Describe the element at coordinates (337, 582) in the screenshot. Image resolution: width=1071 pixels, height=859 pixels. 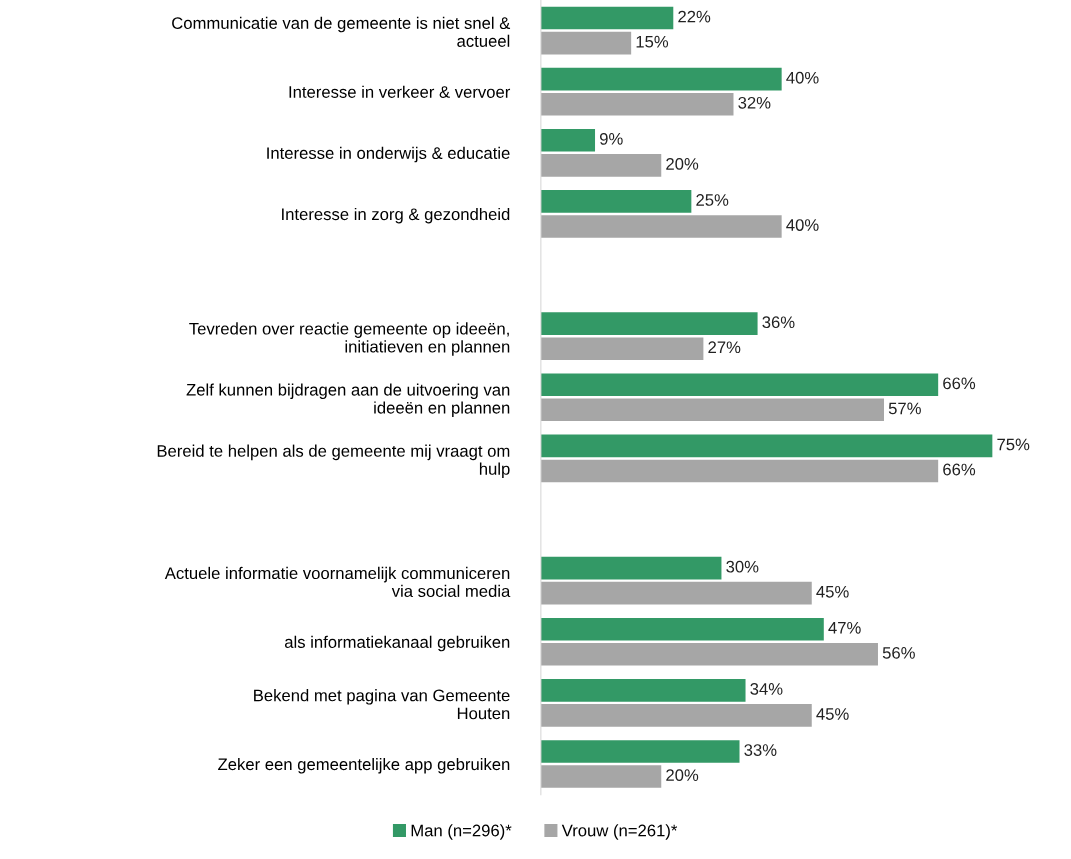
I see `y-tick-label: Actuele informatie voornamelijk communiceren via social media` at that location.